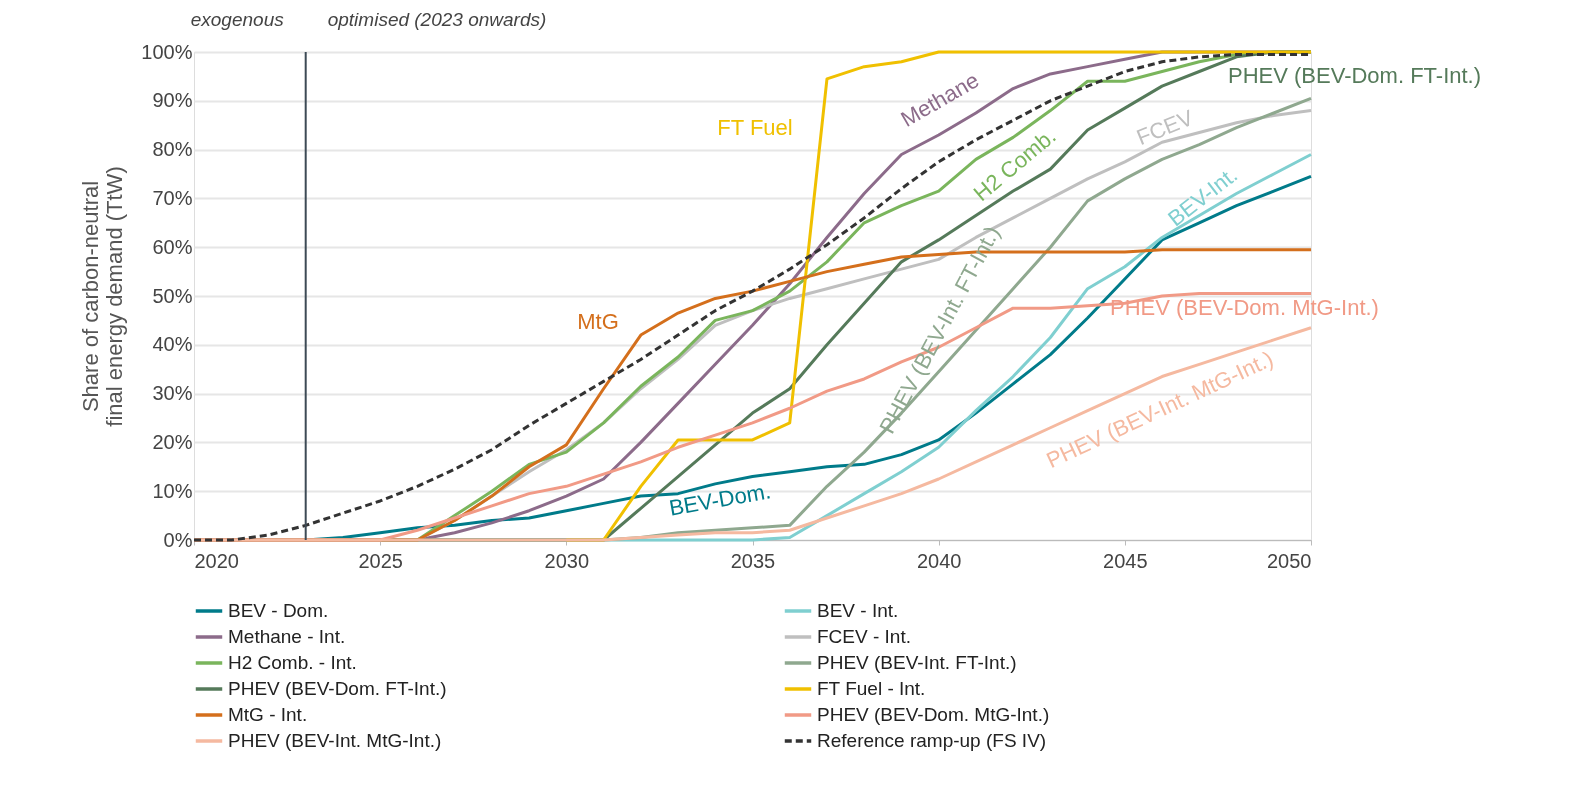 This screenshot has width=1570, height=799. I want to click on legend-label: FCEV - Int., so click(864, 636).